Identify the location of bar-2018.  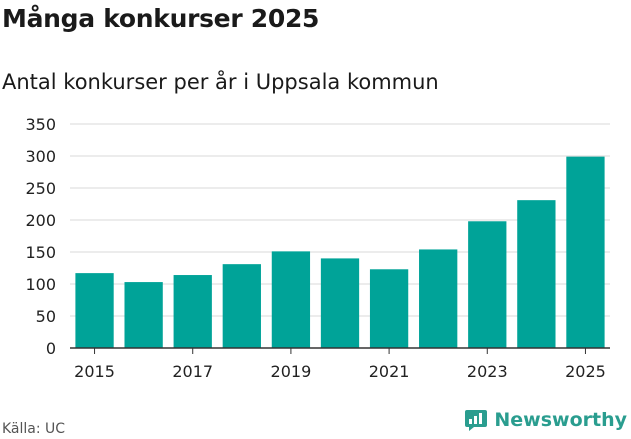
(241, 306).